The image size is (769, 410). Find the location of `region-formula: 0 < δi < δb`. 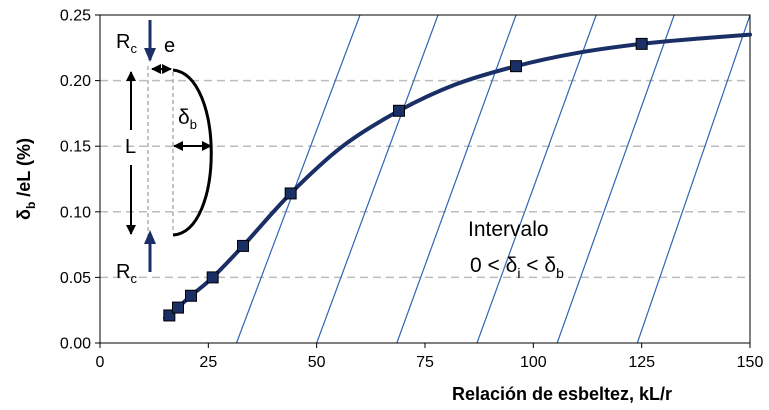

region-formula: 0 < δi < δb is located at coordinates (517, 267).